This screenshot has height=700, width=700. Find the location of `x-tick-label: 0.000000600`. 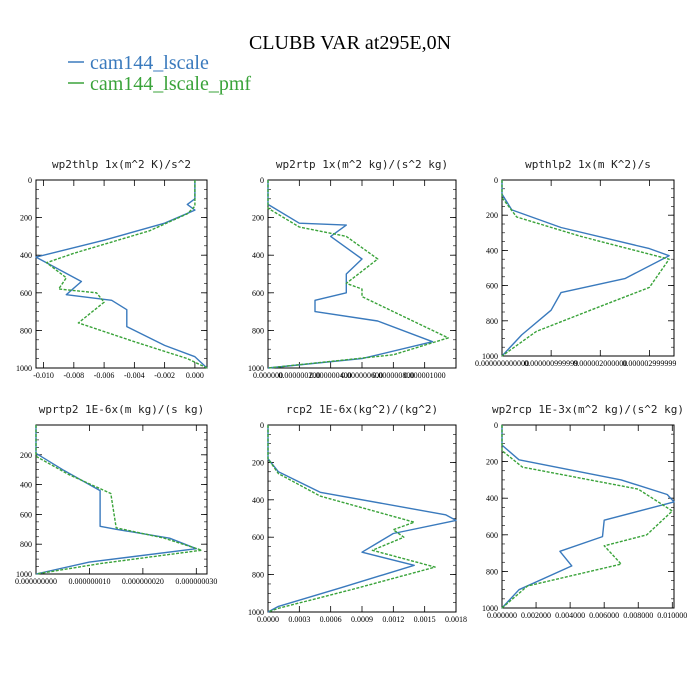

x-tick-label: 0.000000600 is located at coordinates (362, 375).